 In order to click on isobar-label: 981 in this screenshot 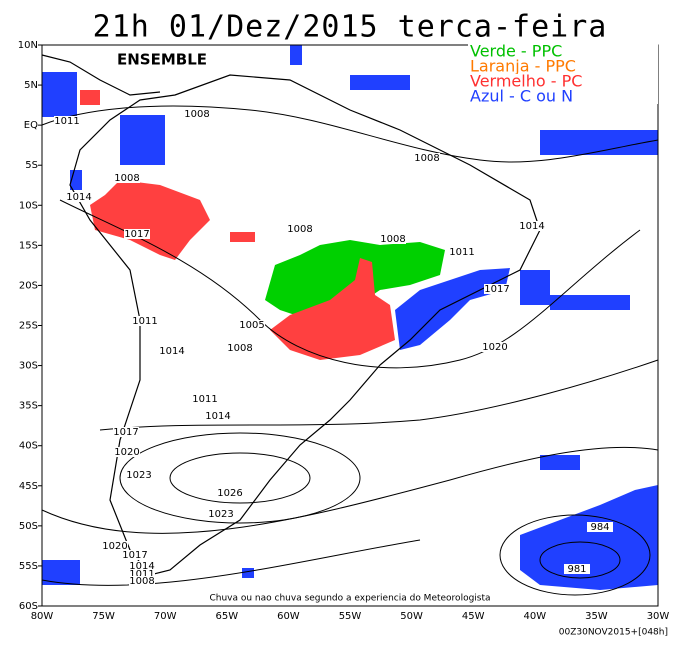, I will do `click(576, 569)`.